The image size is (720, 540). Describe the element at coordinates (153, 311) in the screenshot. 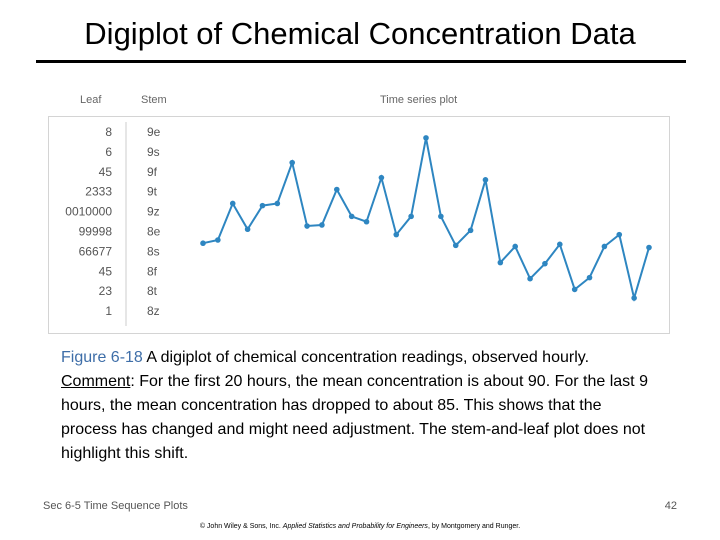

I see `stem-value: 8z` at that location.